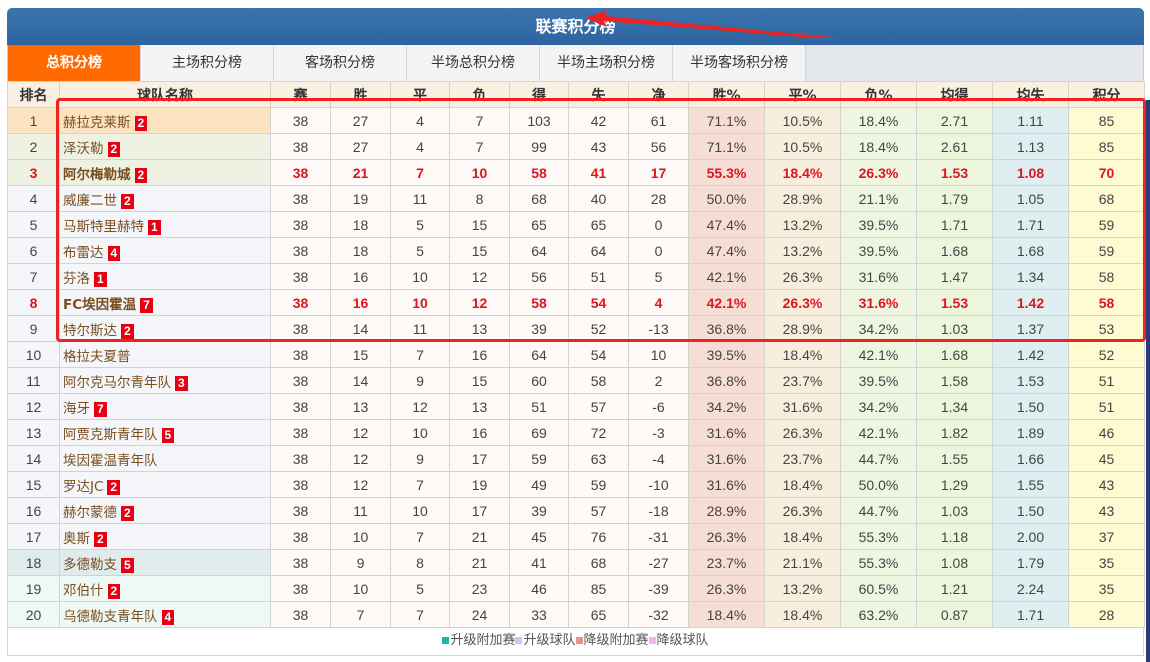 Image resolution: width=1150 pixels, height=662 pixels. What do you see at coordinates (207, 63) in the screenshot?
I see `tab-home-standings: 主场积分榜` at bounding box center [207, 63].